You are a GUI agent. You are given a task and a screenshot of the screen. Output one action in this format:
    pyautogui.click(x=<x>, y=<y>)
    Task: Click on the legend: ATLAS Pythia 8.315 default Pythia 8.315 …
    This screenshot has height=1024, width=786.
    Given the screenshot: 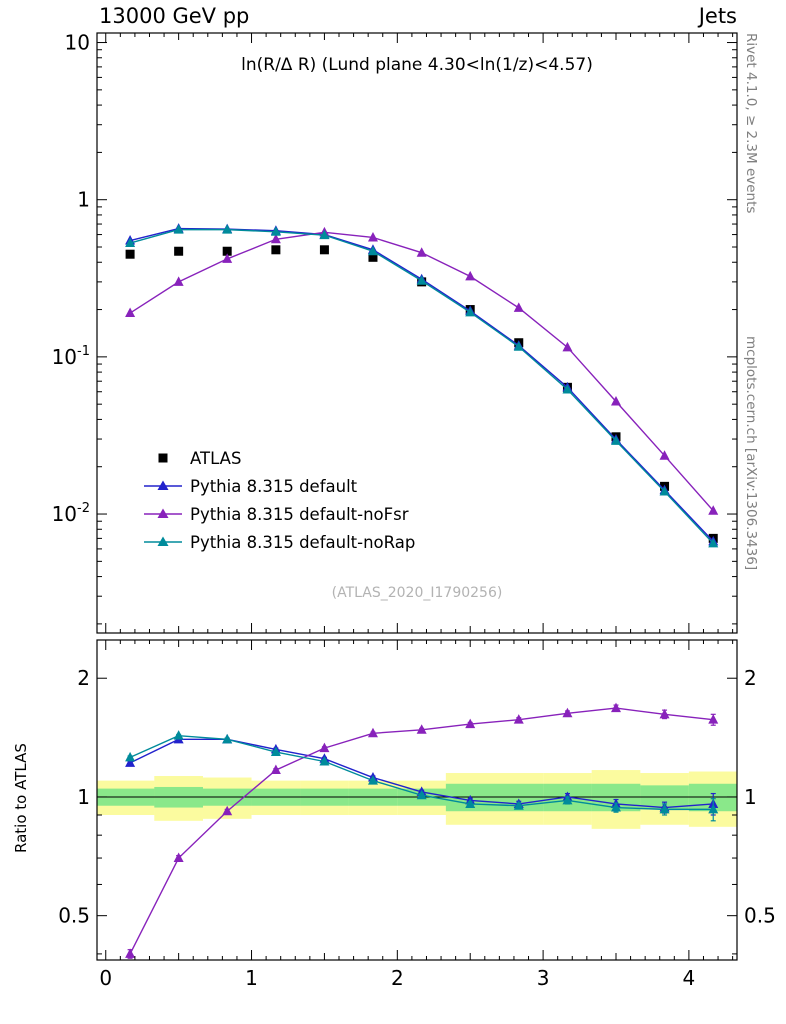 What is the action you would take?
    pyautogui.click(x=277, y=500)
    